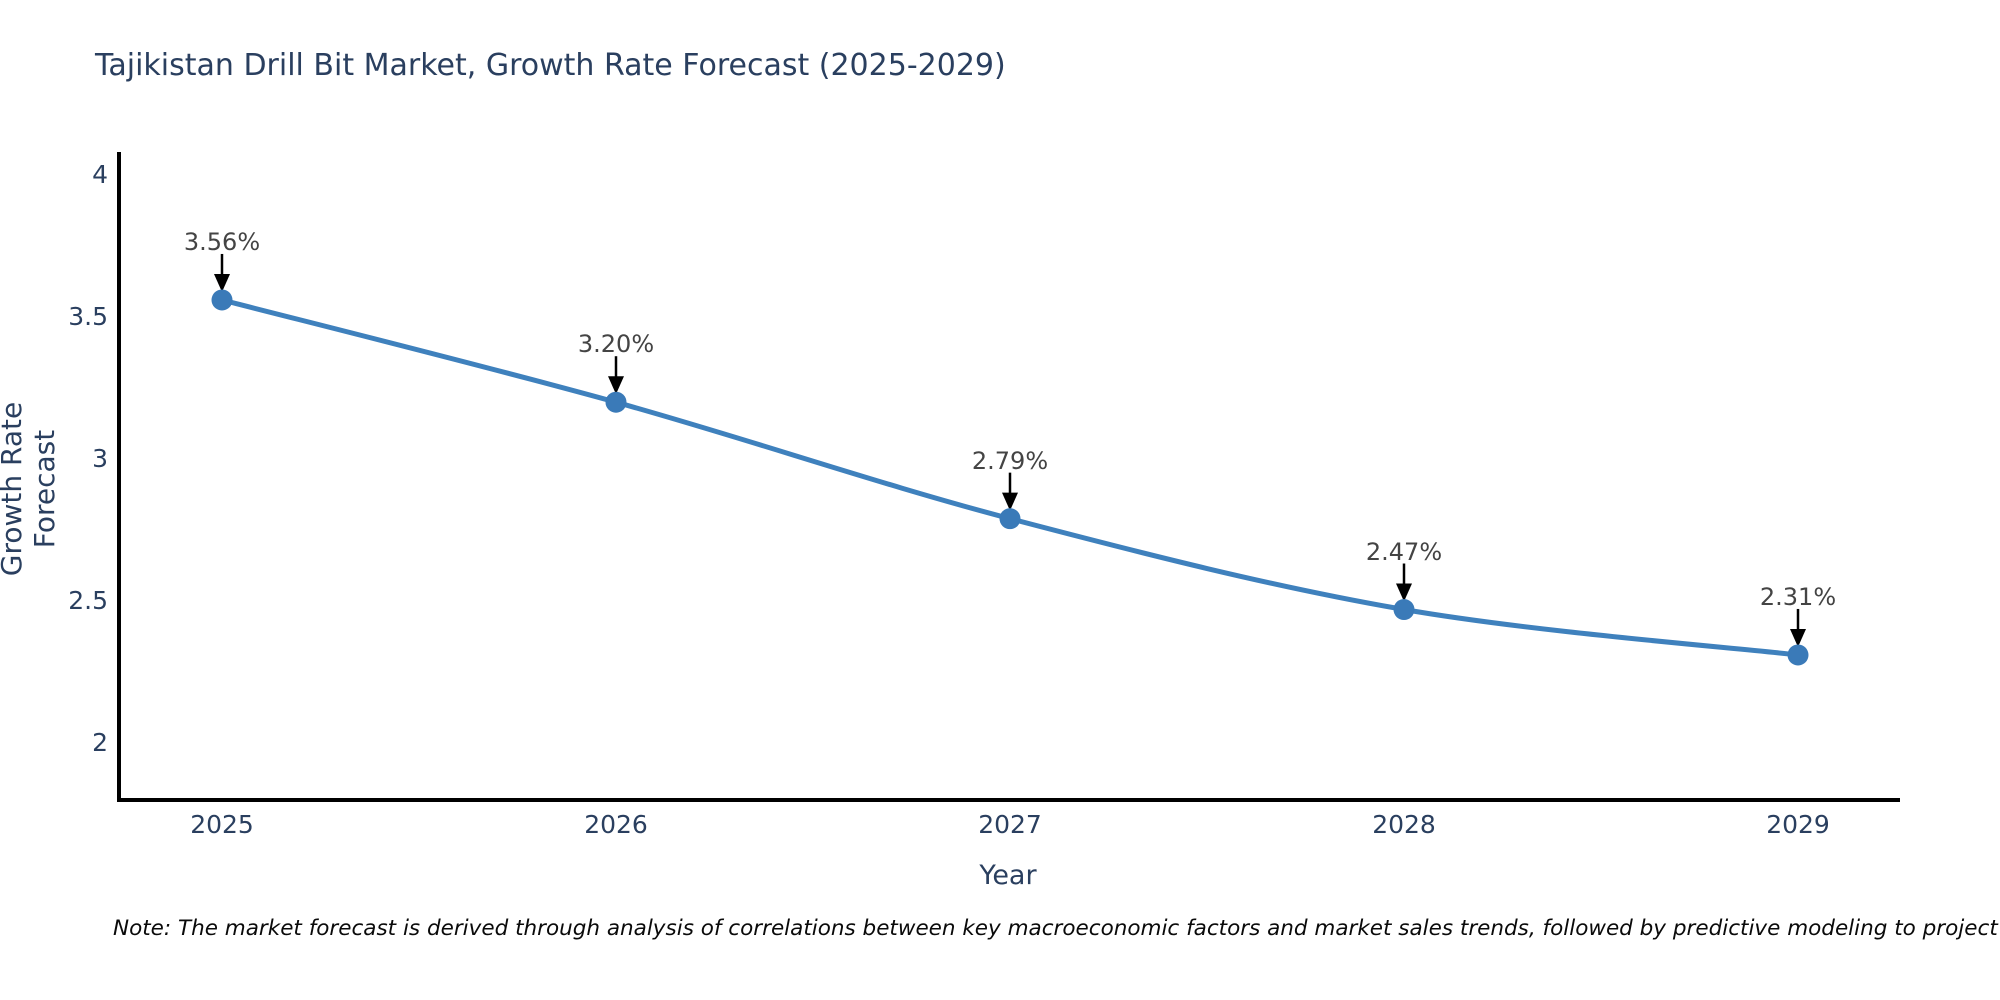 Image resolution: width=2000 pixels, height=1000 pixels. What do you see at coordinates (100, 458) in the screenshot?
I see `y-tick-label: 3` at bounding box center [100, 458].